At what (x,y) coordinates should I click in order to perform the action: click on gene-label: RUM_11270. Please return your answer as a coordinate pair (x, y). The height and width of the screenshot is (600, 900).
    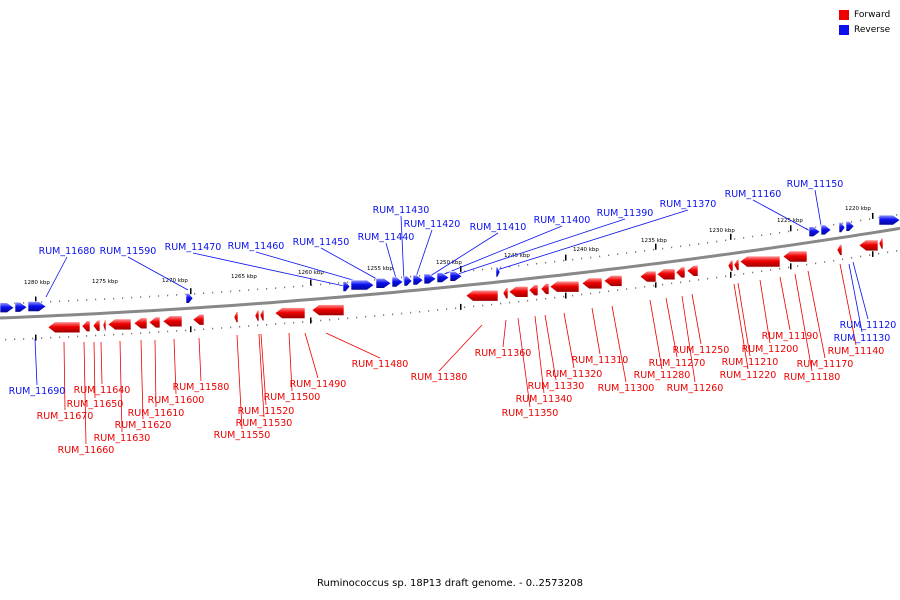
    Looking at the image, I should click on (677, 363).